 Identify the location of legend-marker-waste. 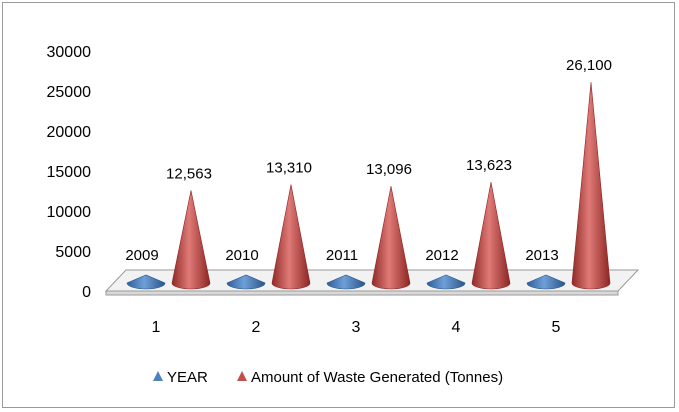
(242, 376).